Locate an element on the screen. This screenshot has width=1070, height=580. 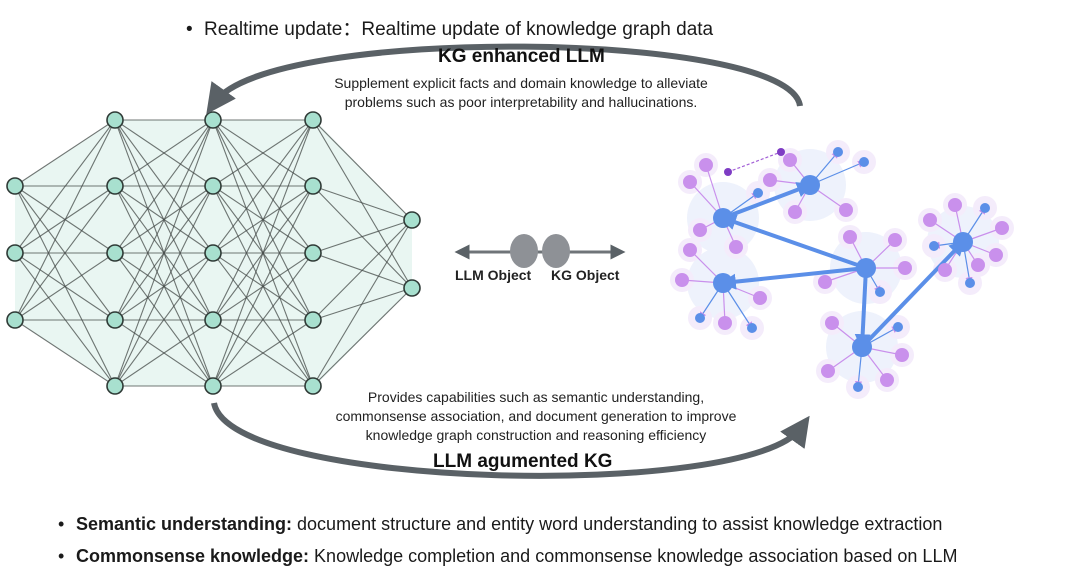
llm-augmented-kg-title: LLM agumented KG is located at coordinates (523, 461).